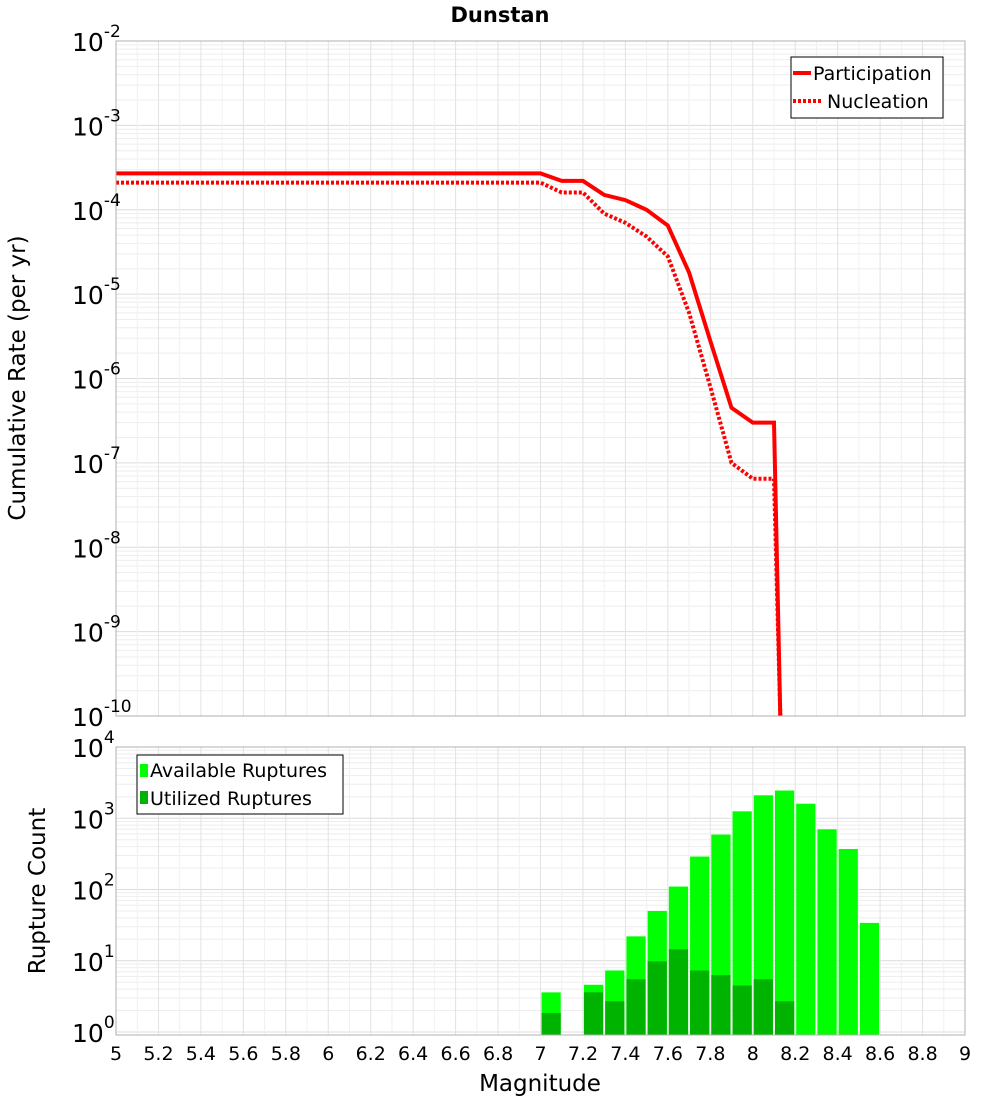 This screenshot has height=1100, width=1000. I want to click on bottom-y-tick-label: 10², so click(93, 888).